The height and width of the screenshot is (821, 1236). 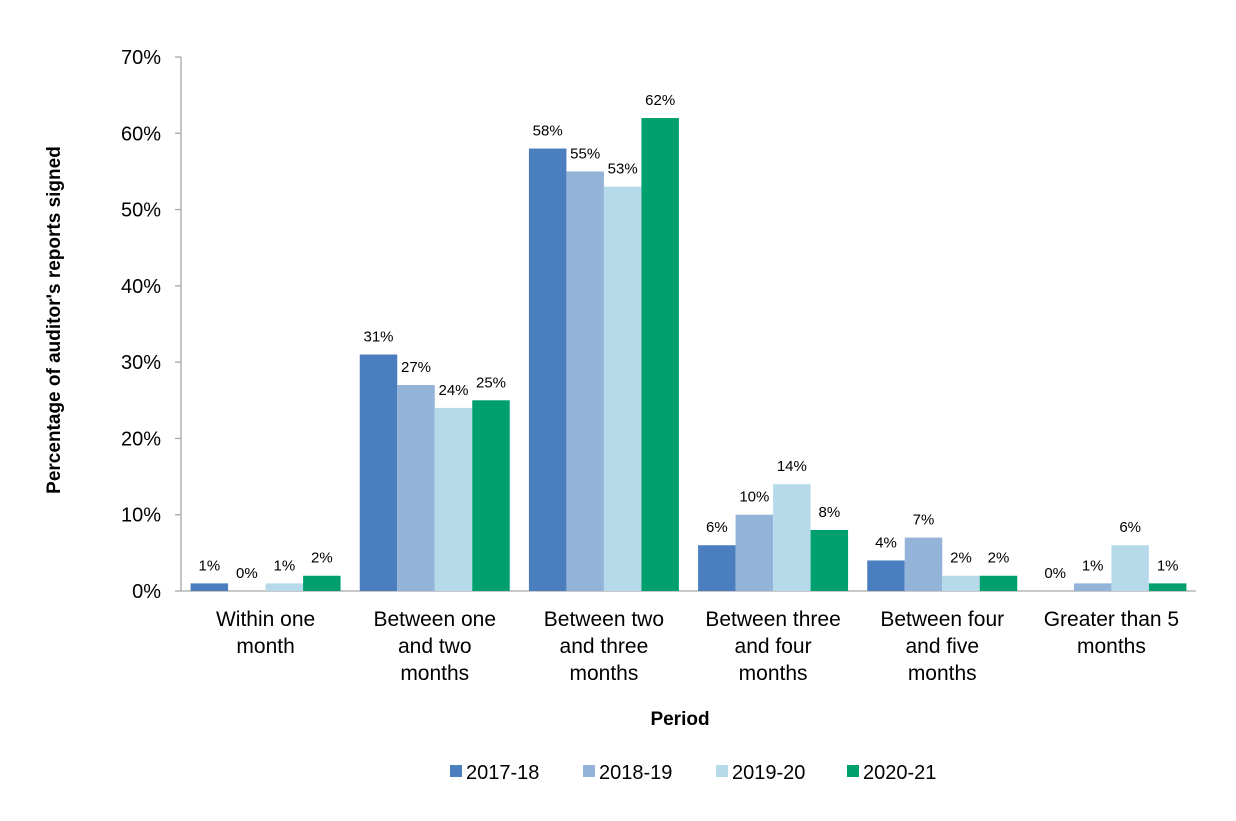 I want to click on data-label: 24%, so click(x=453, y=390).